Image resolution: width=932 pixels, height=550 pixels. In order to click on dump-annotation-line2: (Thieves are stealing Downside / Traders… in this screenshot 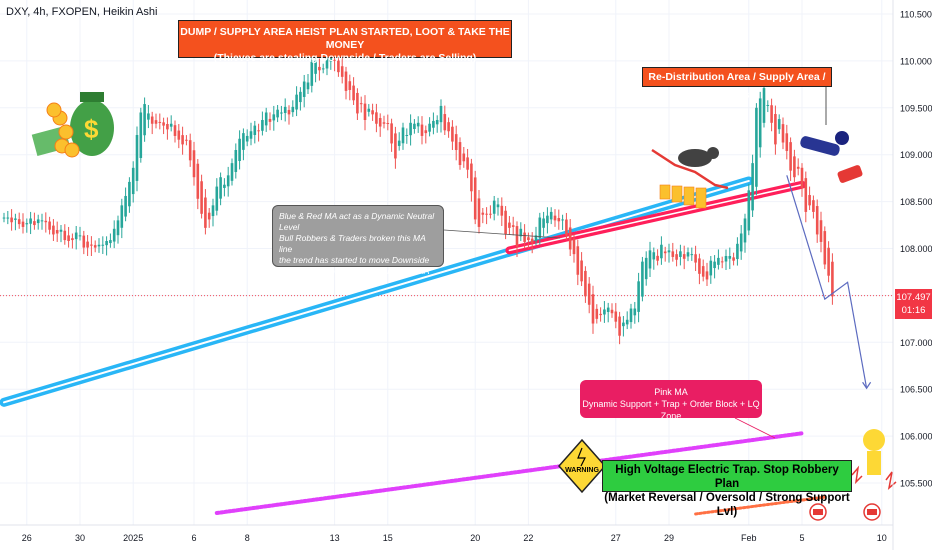, I will do `click(345, 58)`.